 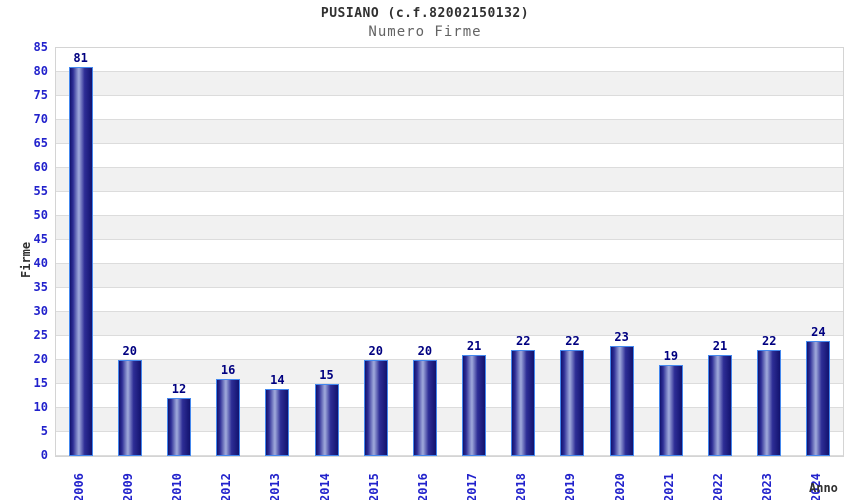 I want to click on bar-slot: 81, so click(x=80, y=252).